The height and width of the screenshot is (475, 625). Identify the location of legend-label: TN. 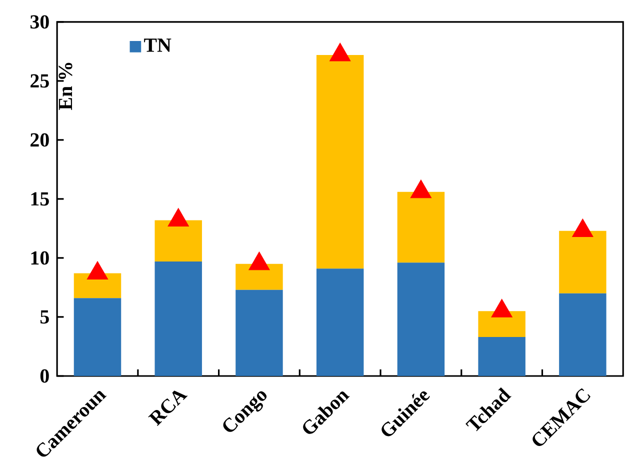
(158, 45).